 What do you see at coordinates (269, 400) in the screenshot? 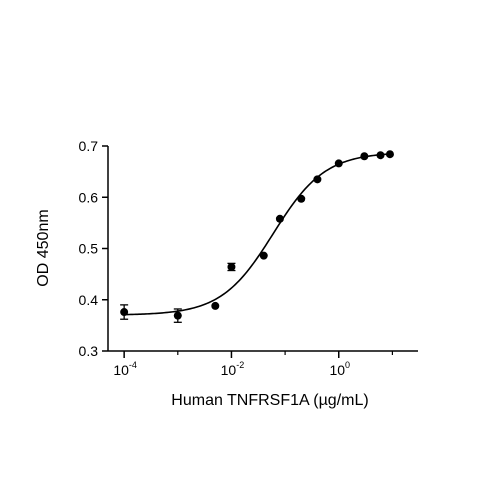
I see `x-axis-title: Human TNFRSF1A (µg/mL)` at bounding box center [269, 400].